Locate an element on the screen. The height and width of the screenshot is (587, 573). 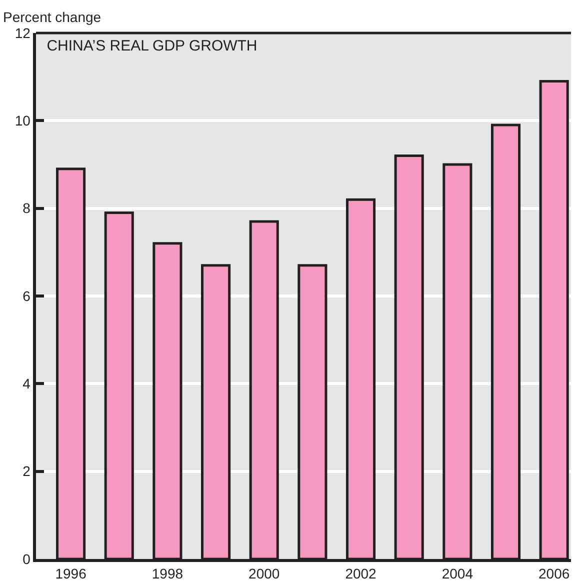
x-tick-label: 1998 is located at coordinates (168, 574).